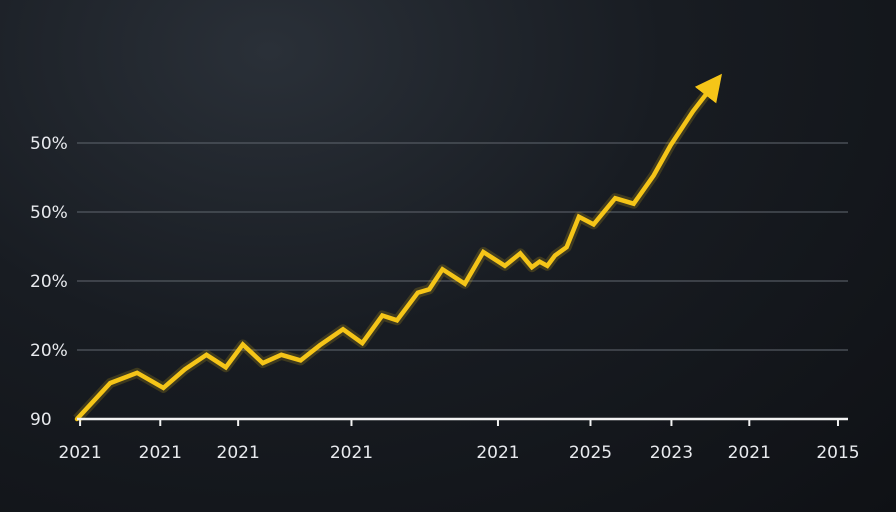 This screenshot has height=512, width=896. What do you see at coordinates (41, 420) in the screenshot?
I see `y-tick-label: 90` at bounding box center [41, 420].